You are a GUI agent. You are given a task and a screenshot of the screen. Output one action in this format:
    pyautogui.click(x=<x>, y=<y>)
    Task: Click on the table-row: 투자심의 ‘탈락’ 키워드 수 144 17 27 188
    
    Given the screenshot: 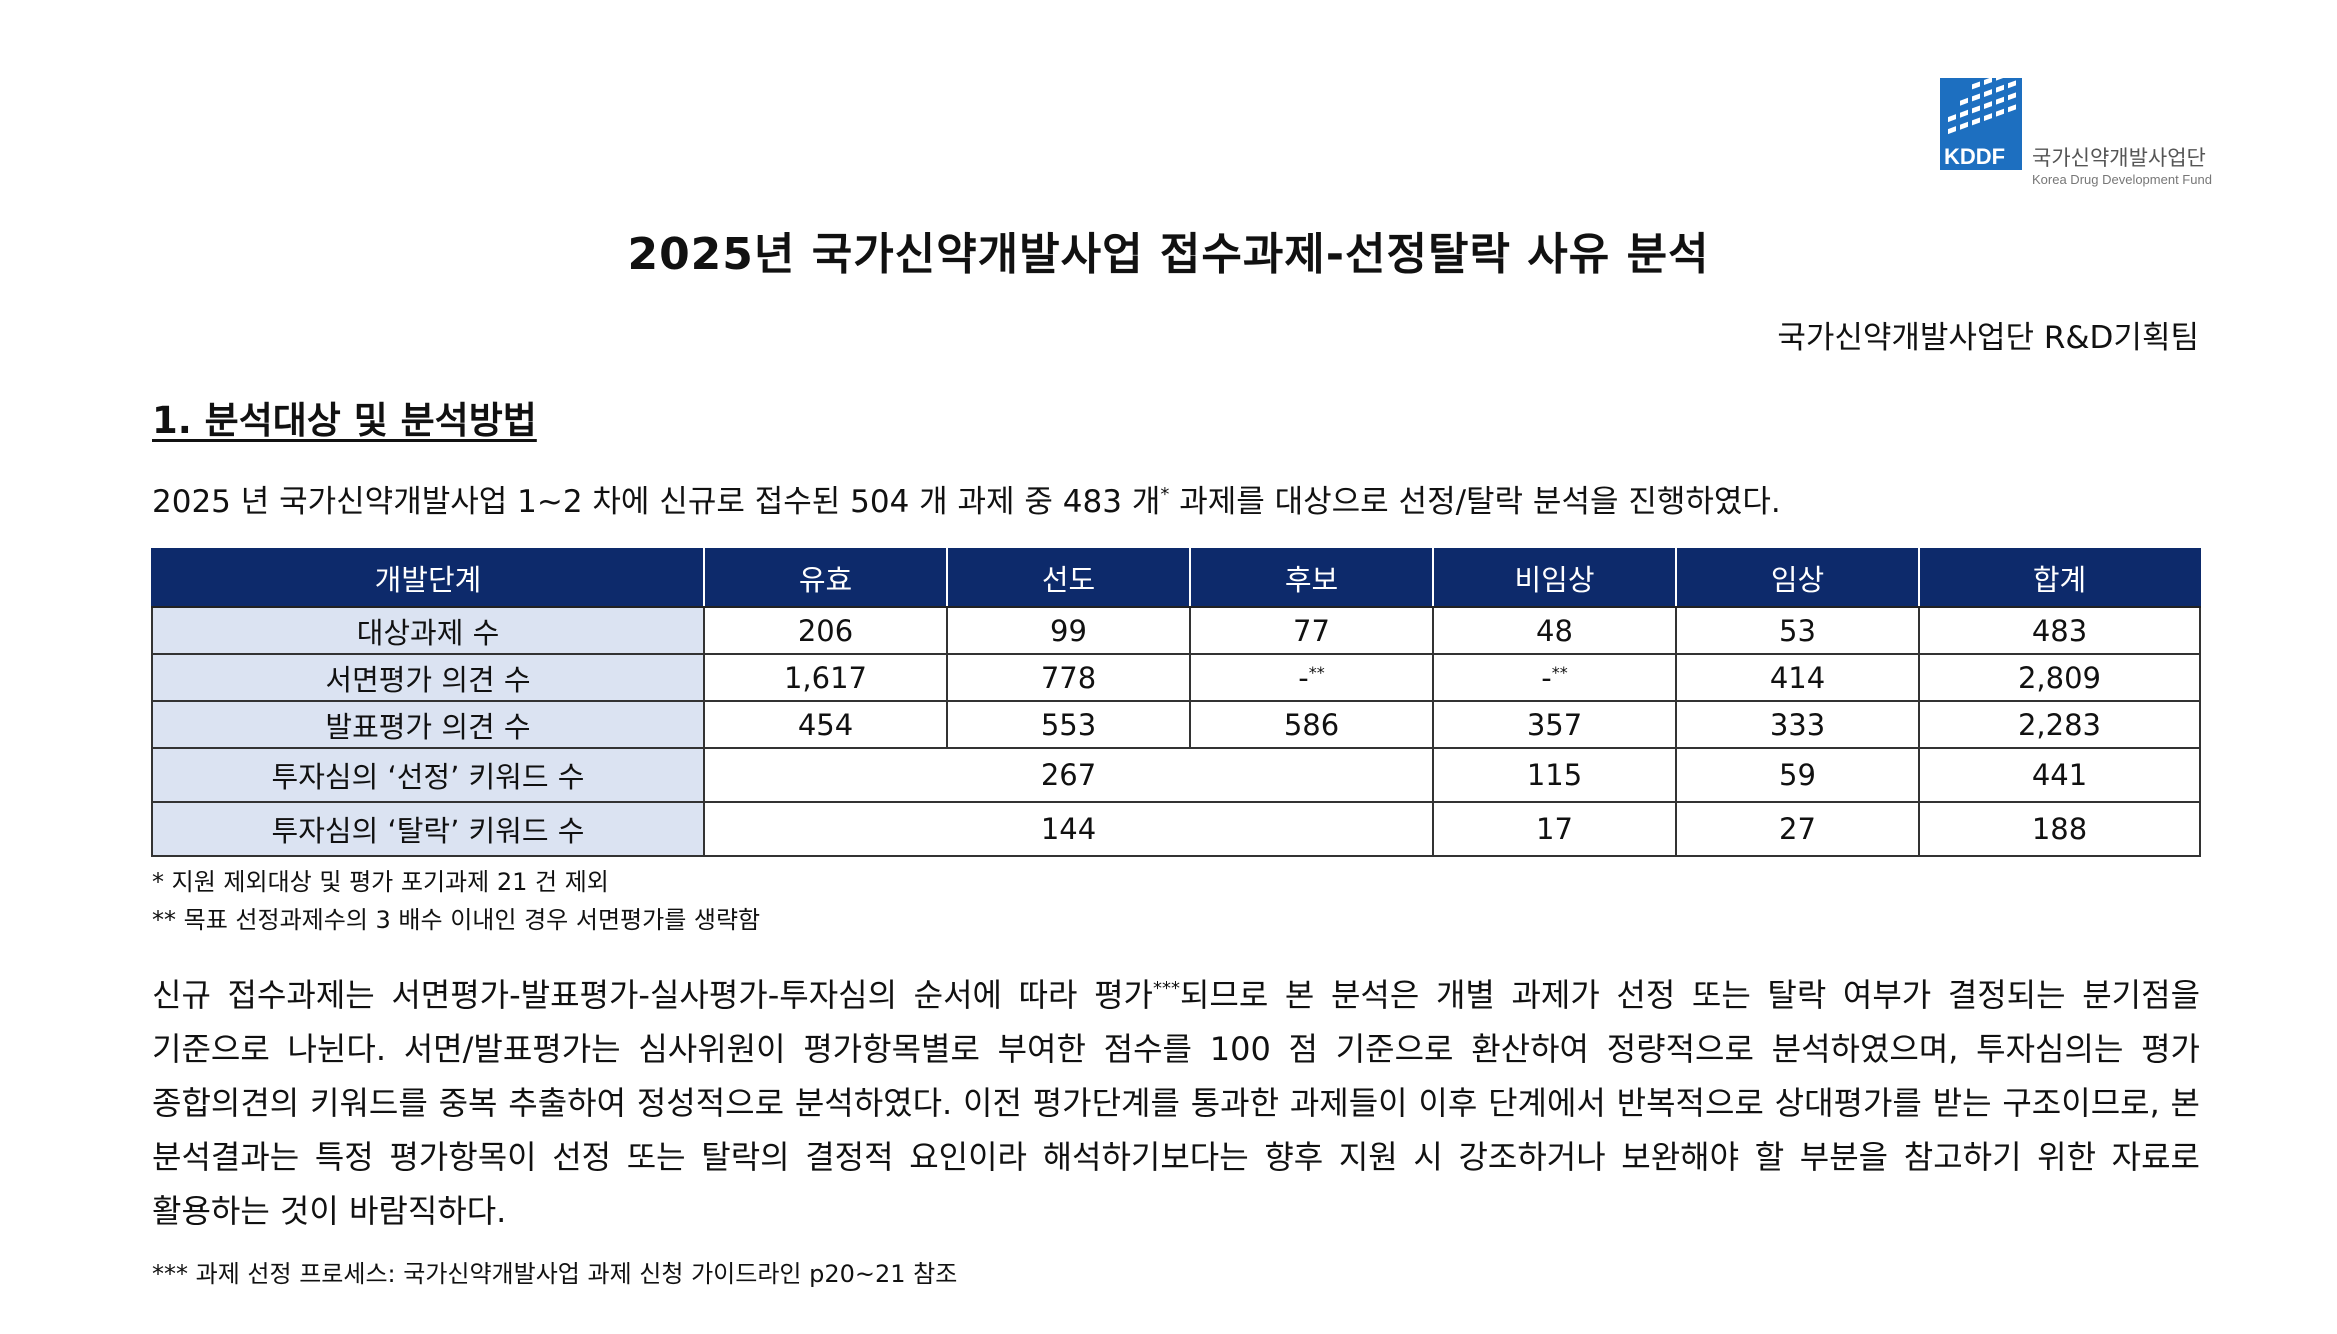 What is the action you would take?
    pyautogui.click(x=1176, y=829)
    